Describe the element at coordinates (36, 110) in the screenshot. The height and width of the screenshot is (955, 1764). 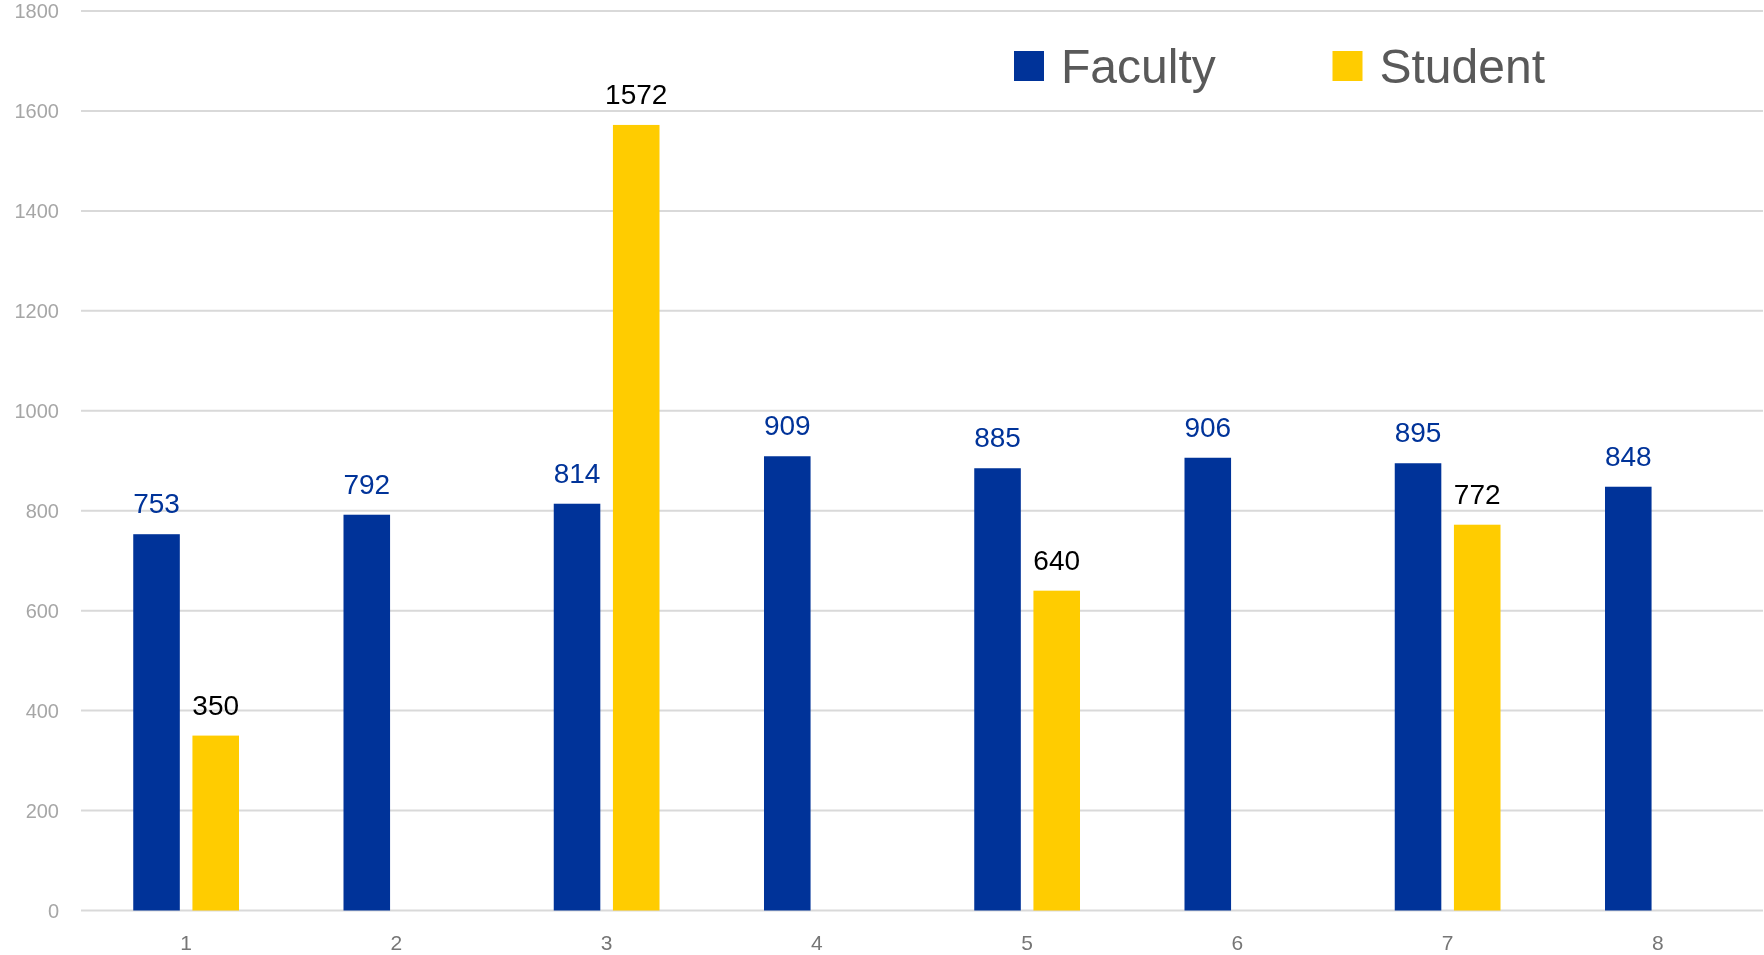
I see `y-tick-label: 1600` at that location.